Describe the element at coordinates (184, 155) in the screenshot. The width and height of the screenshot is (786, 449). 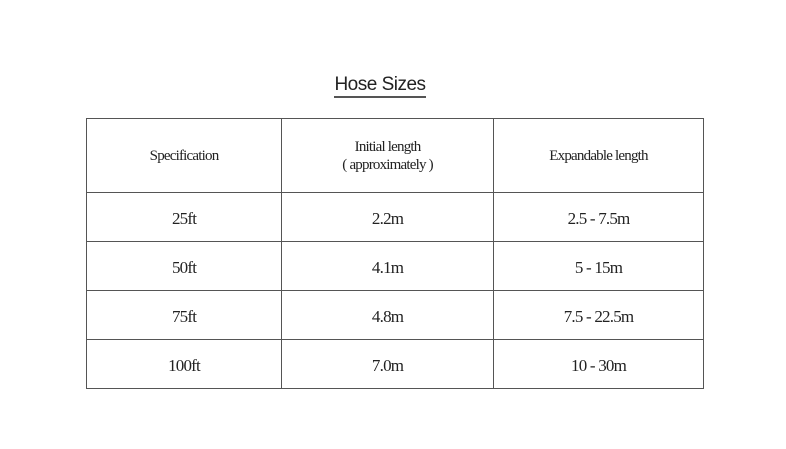
I see `header-specification: Specification` at that location.